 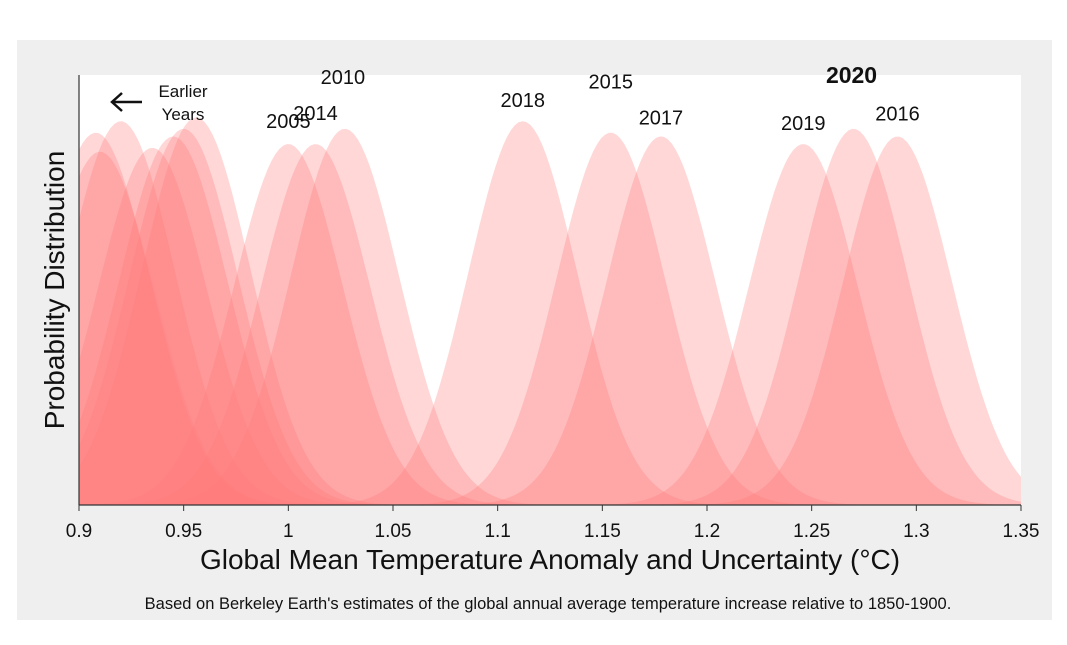 What do you see at coordinates (916, 531) in the screenshot?
I see `x-tick-label: 1.3` at bounding box center [916, 531].